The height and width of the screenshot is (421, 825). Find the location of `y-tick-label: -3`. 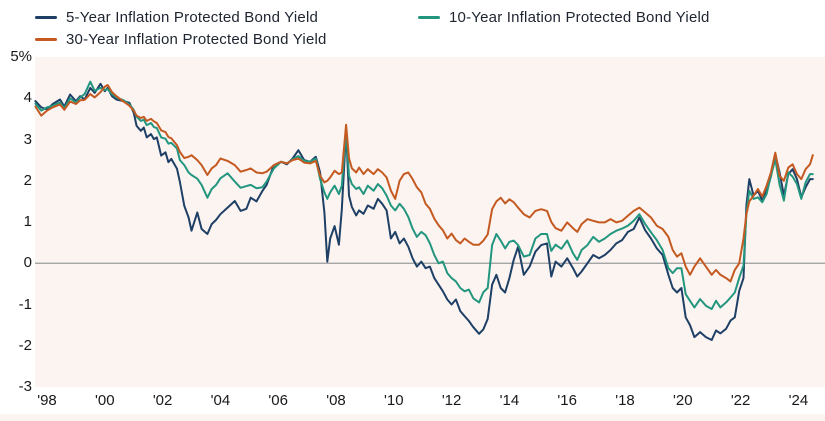

y-tick-label: -3 is located at coordinates (25, 386).